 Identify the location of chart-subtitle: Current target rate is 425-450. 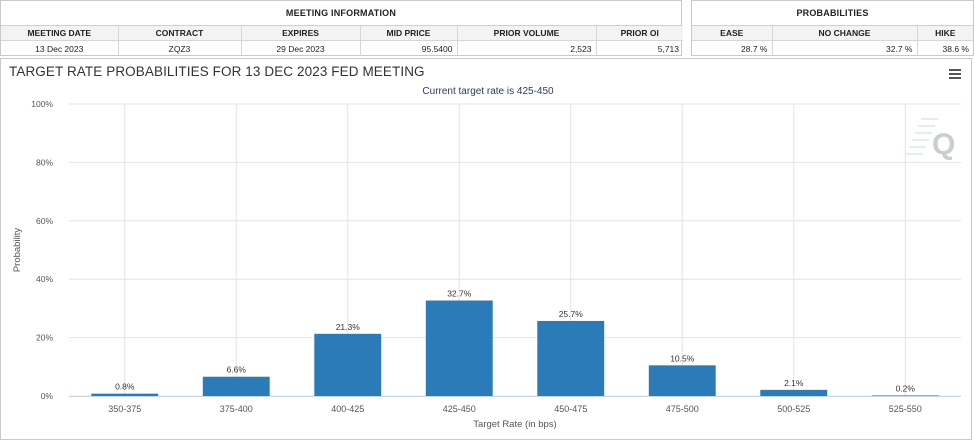
(488, 91).